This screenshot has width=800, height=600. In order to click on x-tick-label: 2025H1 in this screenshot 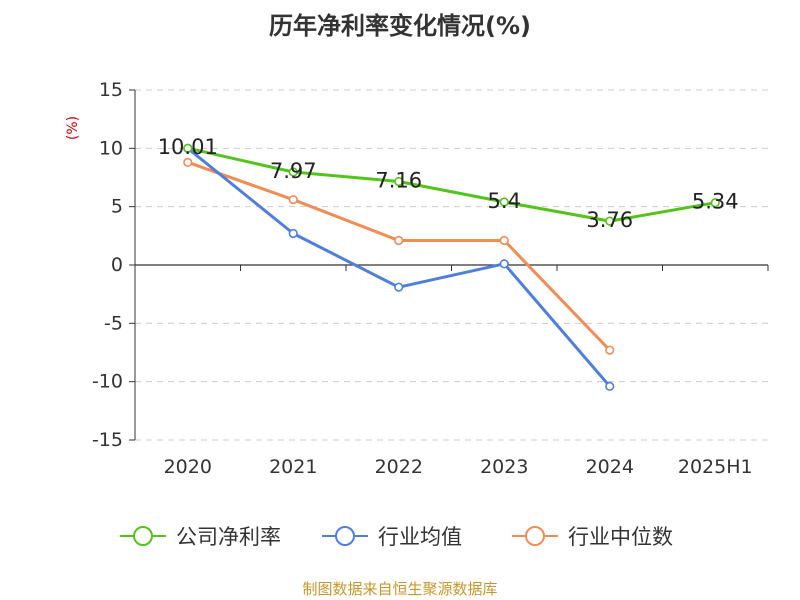, I will do `click(715, 467)`.